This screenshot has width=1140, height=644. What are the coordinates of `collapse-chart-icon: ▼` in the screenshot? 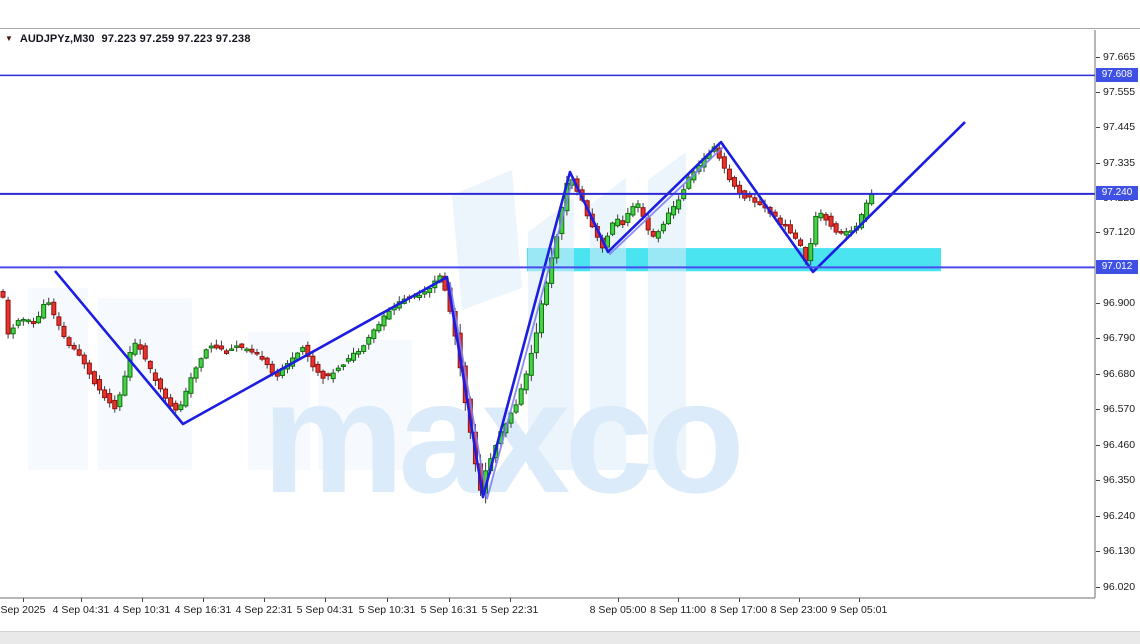 It's located at (9, 38).